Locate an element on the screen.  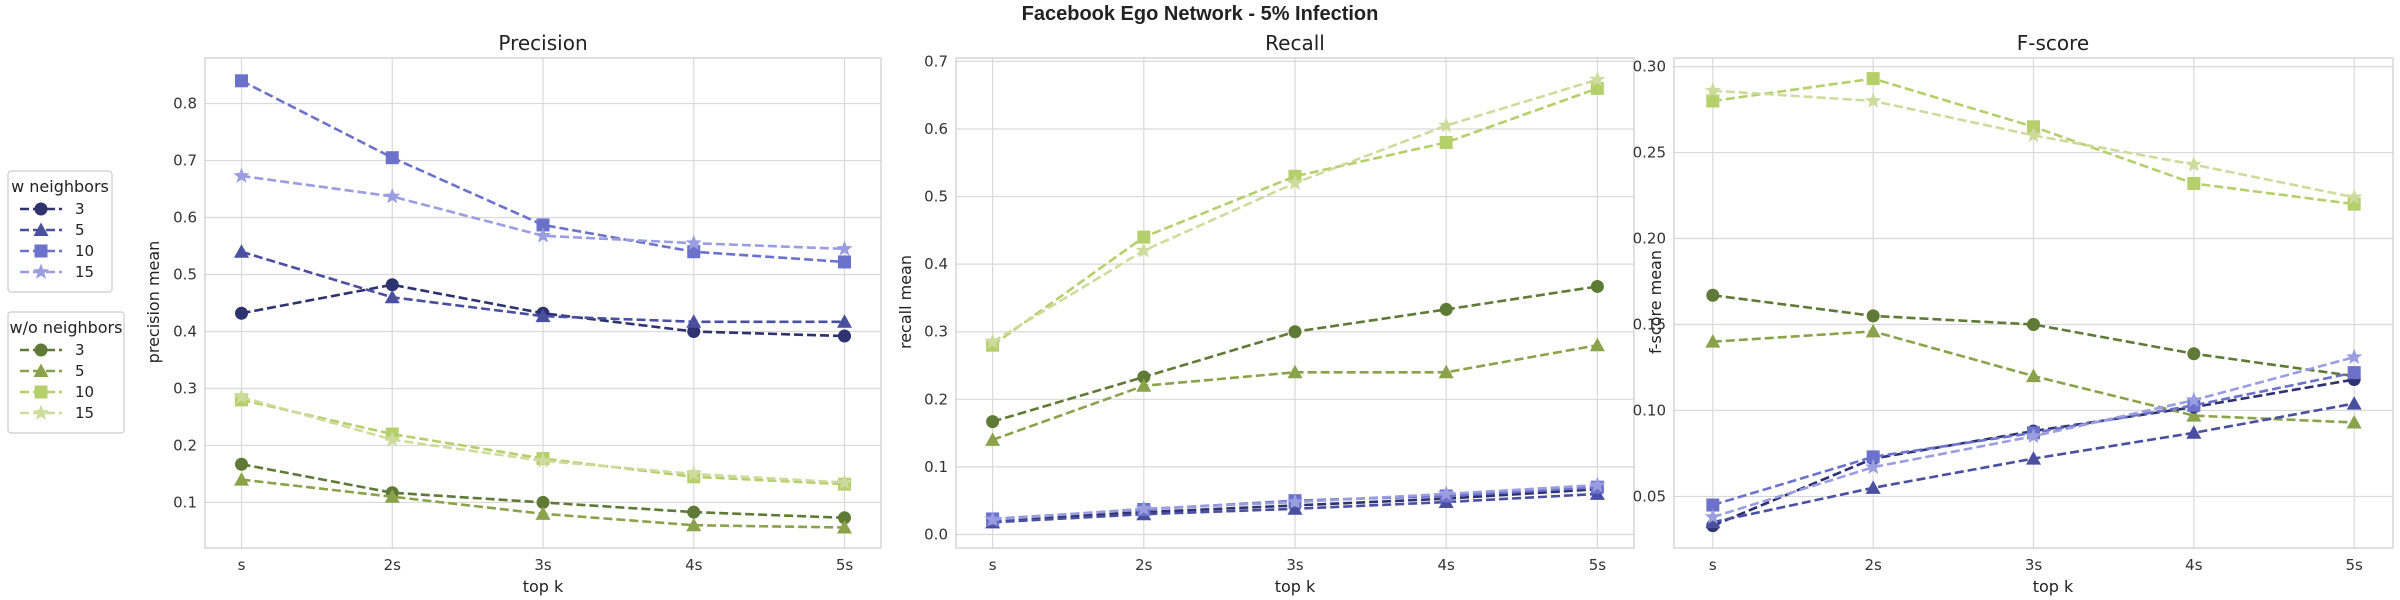
precision-xtick-label: 3s is located at coordinates (543, 565).